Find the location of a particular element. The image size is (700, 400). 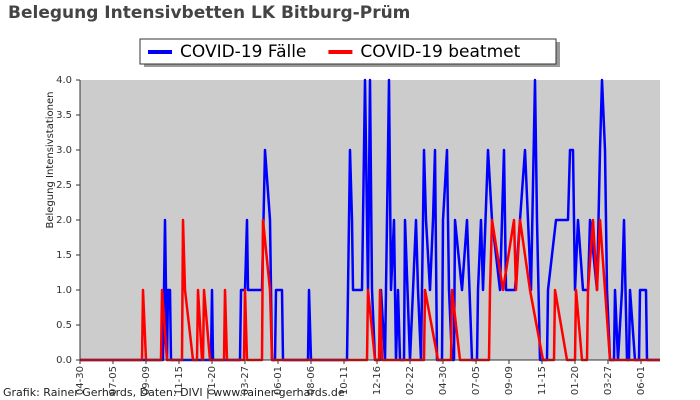

x-tick-label: 02-22 is located at coordinates (410, 380).